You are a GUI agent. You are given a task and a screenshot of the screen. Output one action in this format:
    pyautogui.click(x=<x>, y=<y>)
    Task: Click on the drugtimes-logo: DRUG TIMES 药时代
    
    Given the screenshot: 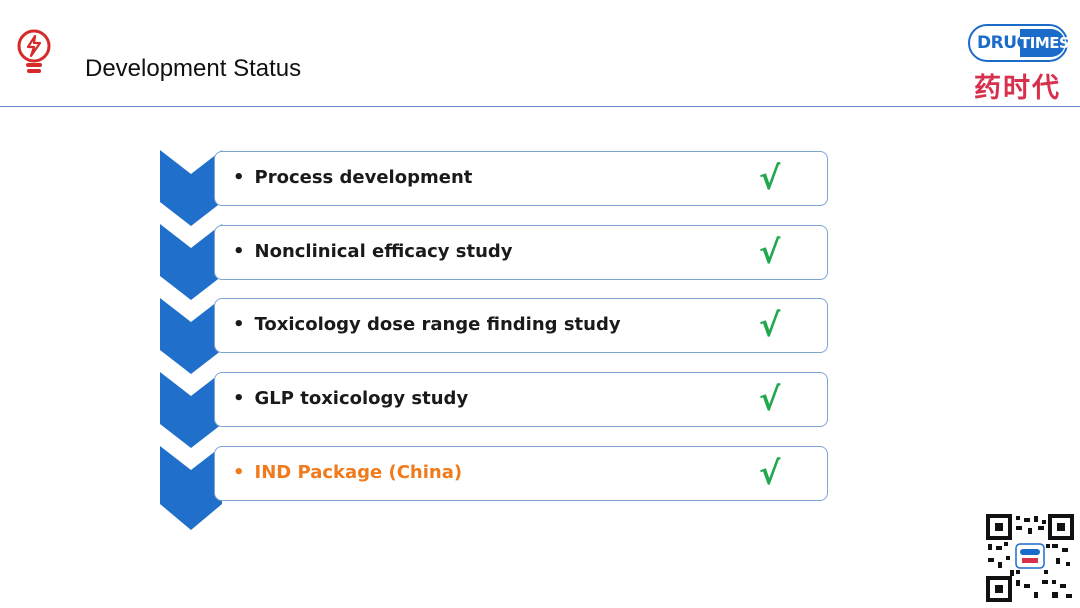 What is the action you would take?
    pyautogui.click(x=1019, y=64)
    